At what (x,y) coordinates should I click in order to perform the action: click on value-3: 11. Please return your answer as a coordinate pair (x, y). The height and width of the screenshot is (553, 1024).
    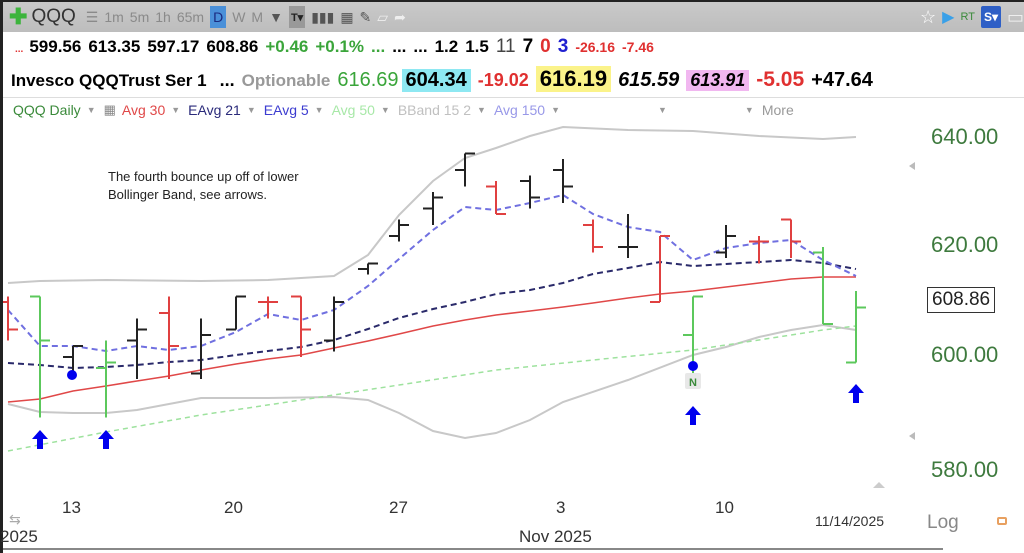
    Looking at the image, I should click on (505, 46).